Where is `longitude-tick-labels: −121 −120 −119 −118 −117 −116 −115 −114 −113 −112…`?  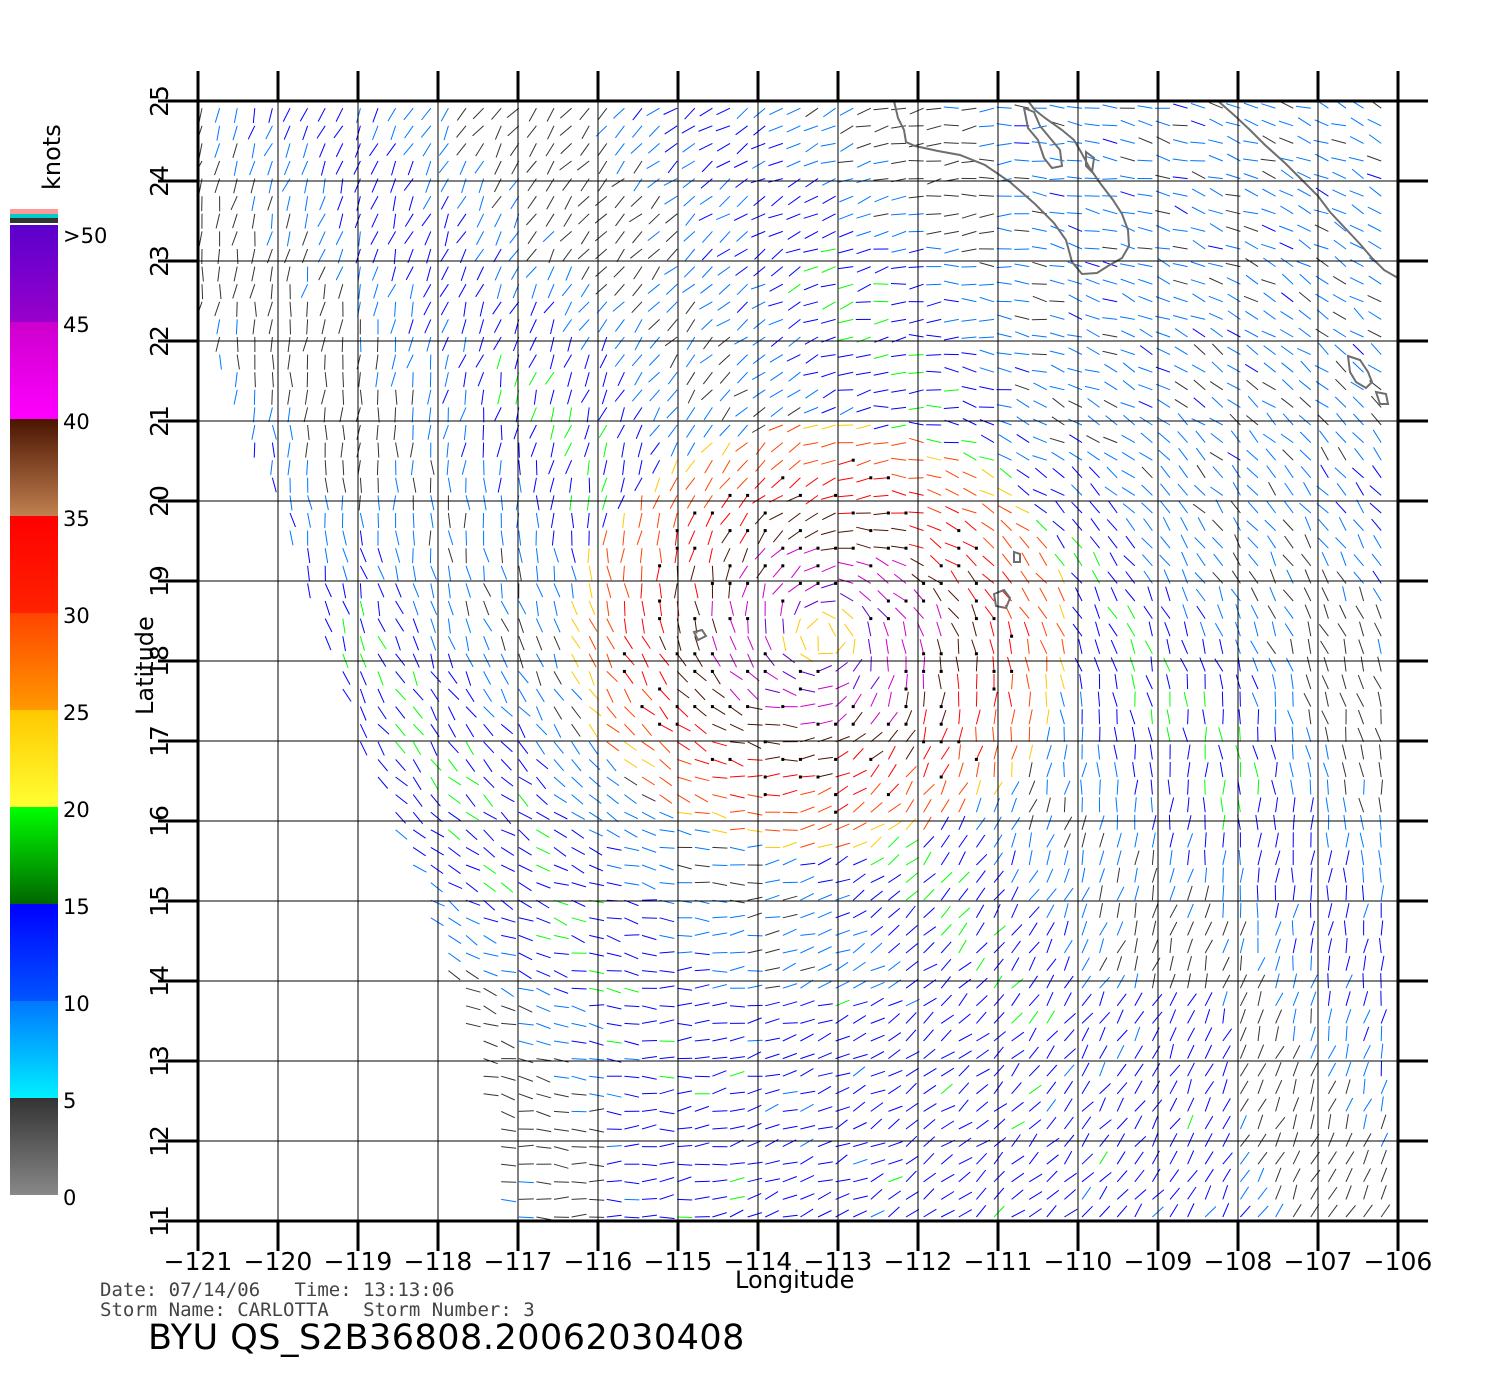 longitude-tick-labels: −121 −120 −119 −118 −117 −116 −115 −114 −113 −112… is located at coordinates (798, 1261).